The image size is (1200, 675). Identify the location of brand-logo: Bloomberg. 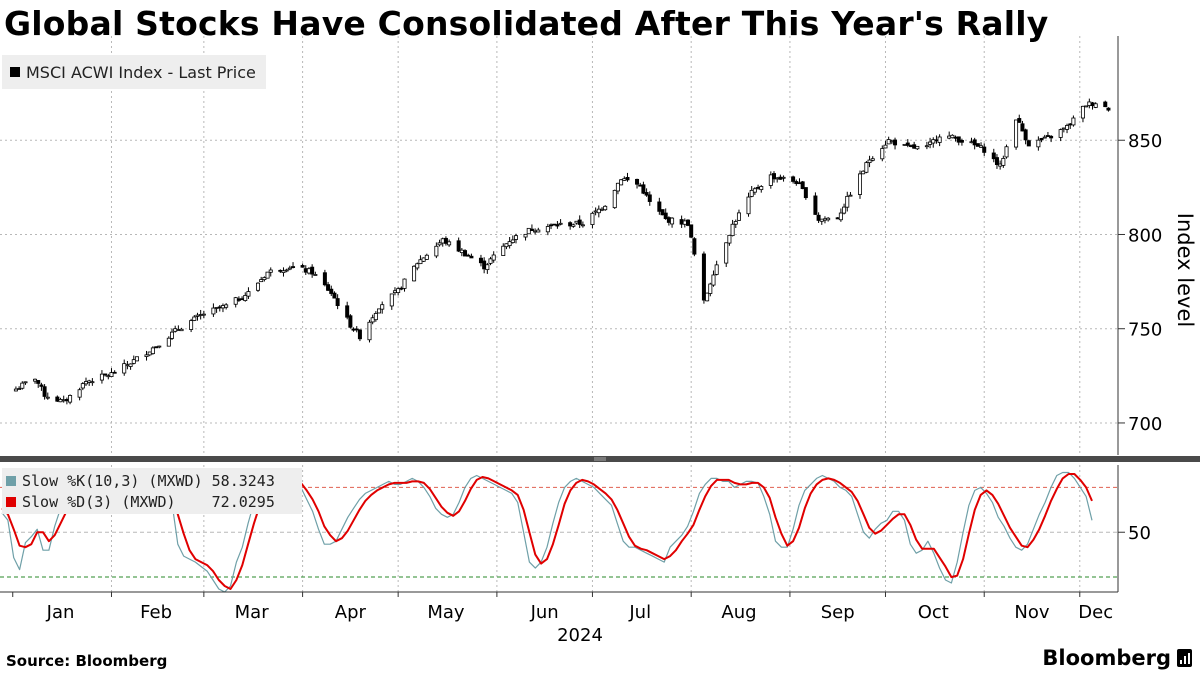
(1117, 658).